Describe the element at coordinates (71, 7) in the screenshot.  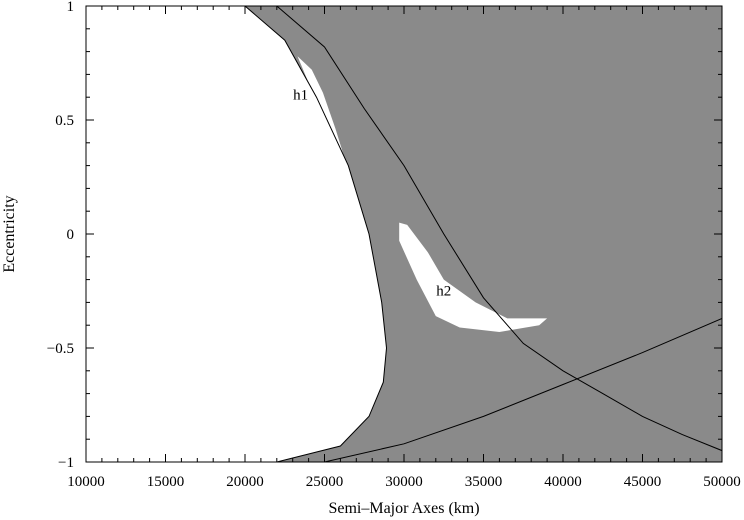
I see `y-tick-label: 1` at that location.